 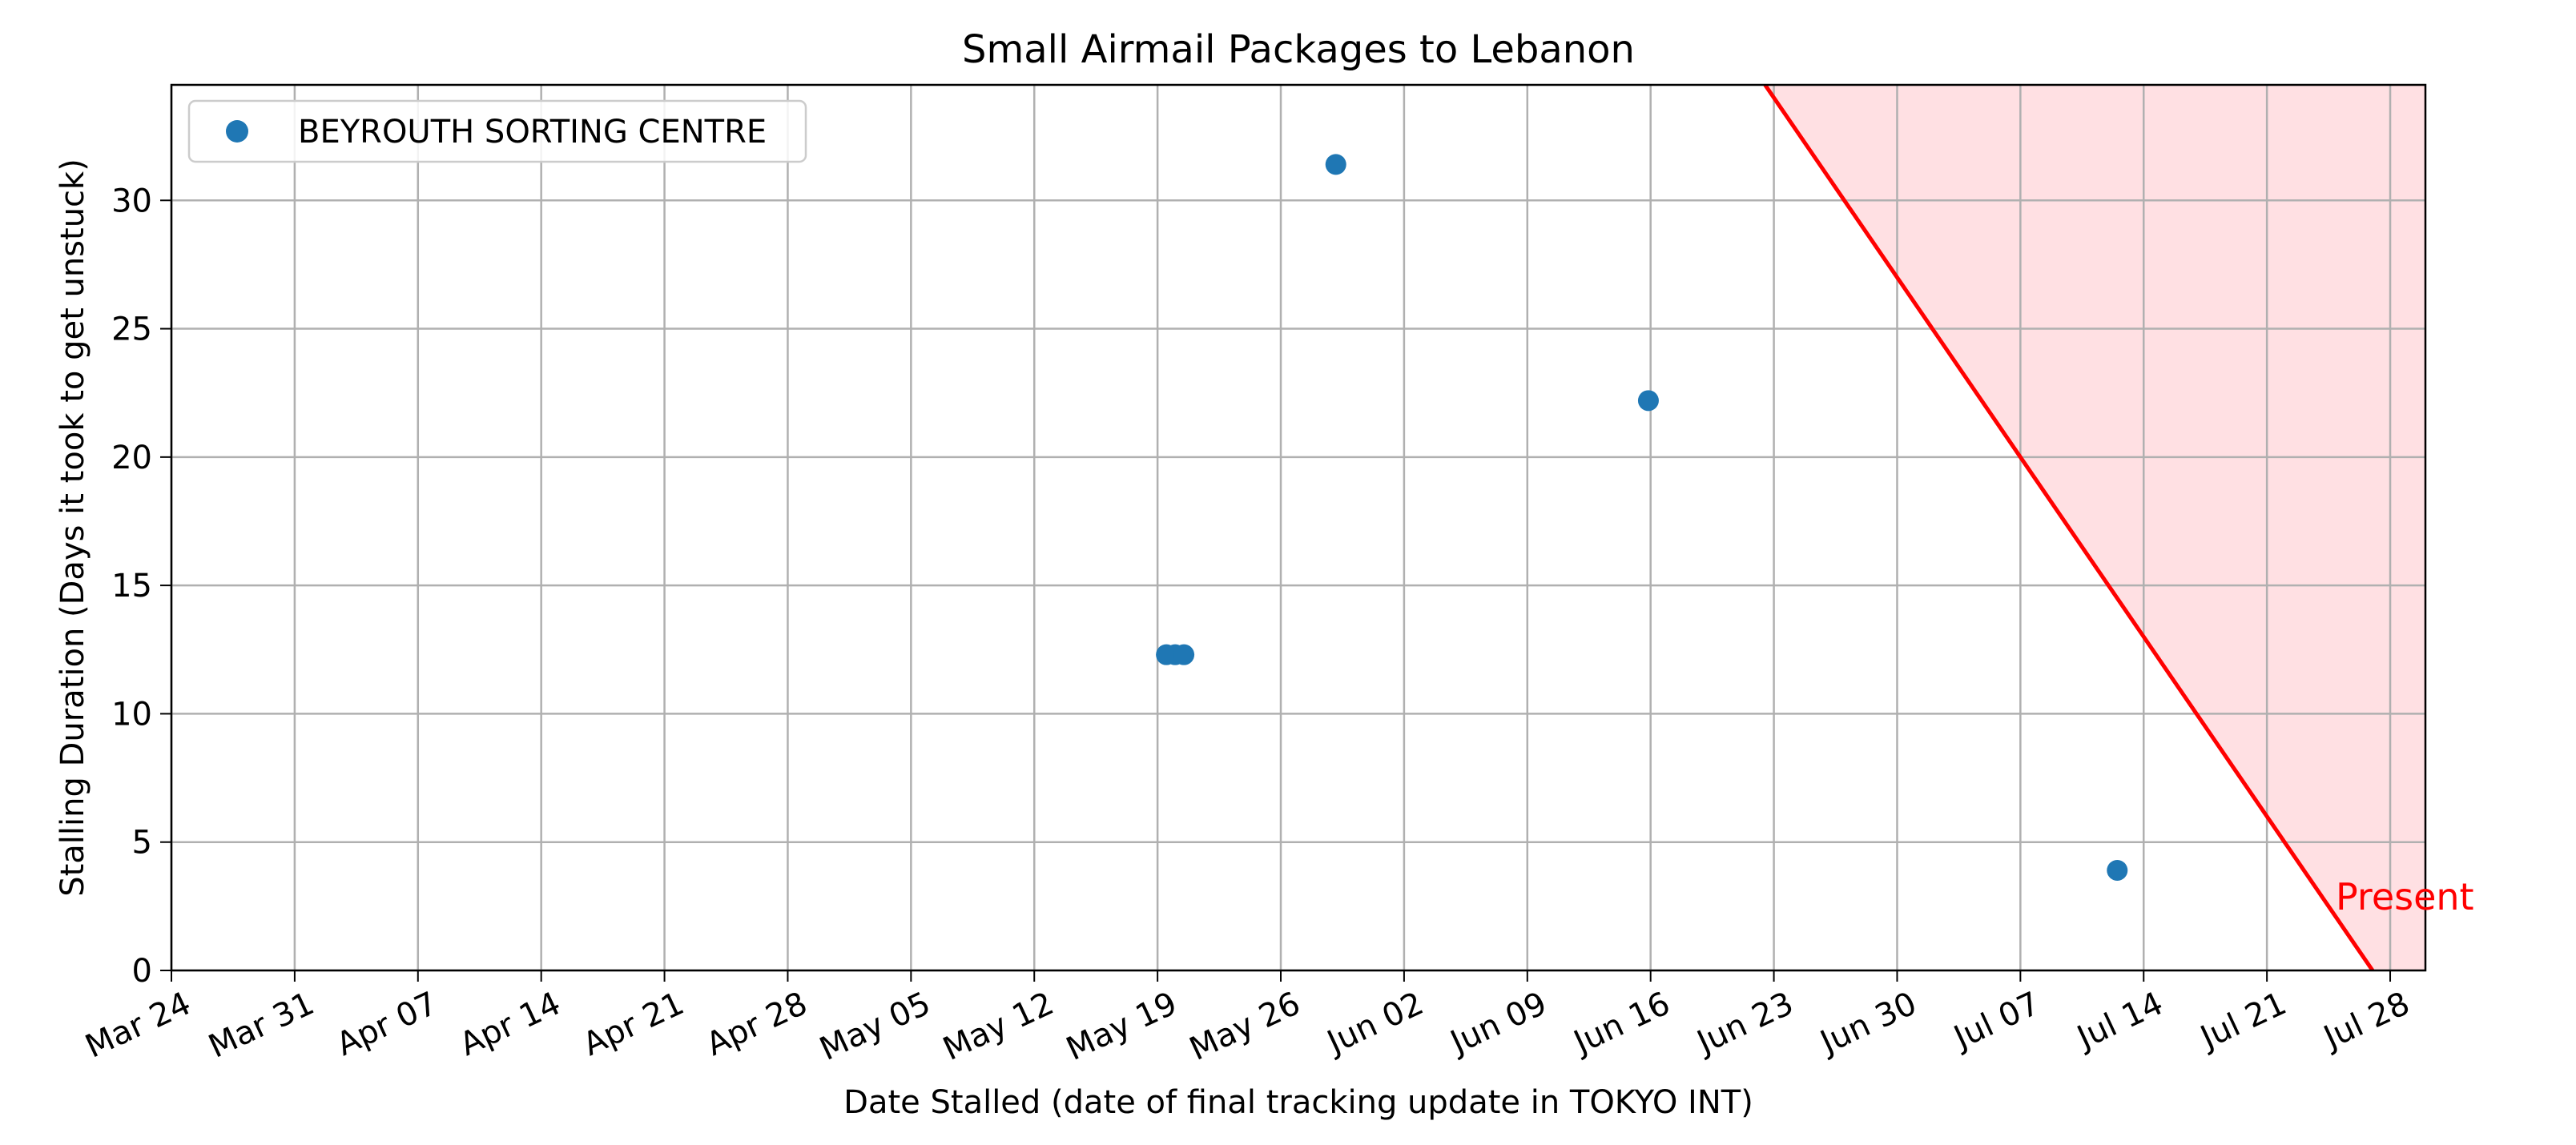 I want to click on y-tick-label: 0, so click(x=142, y=971).